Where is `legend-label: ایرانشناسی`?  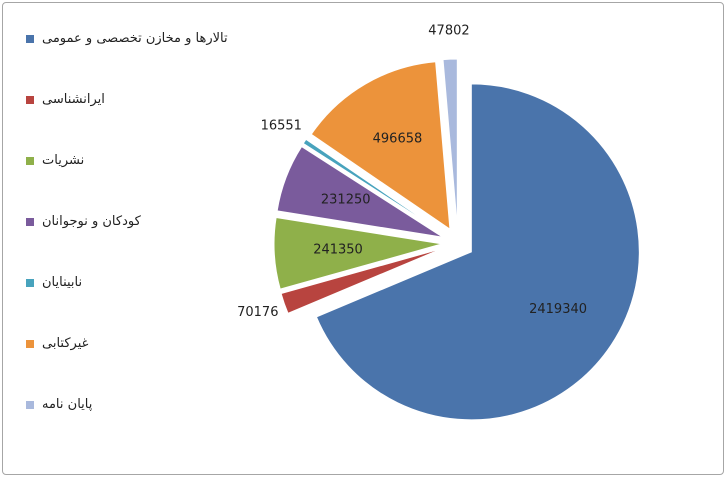 legend-label: ایرانشناسی is located at coordinates (73, 99).